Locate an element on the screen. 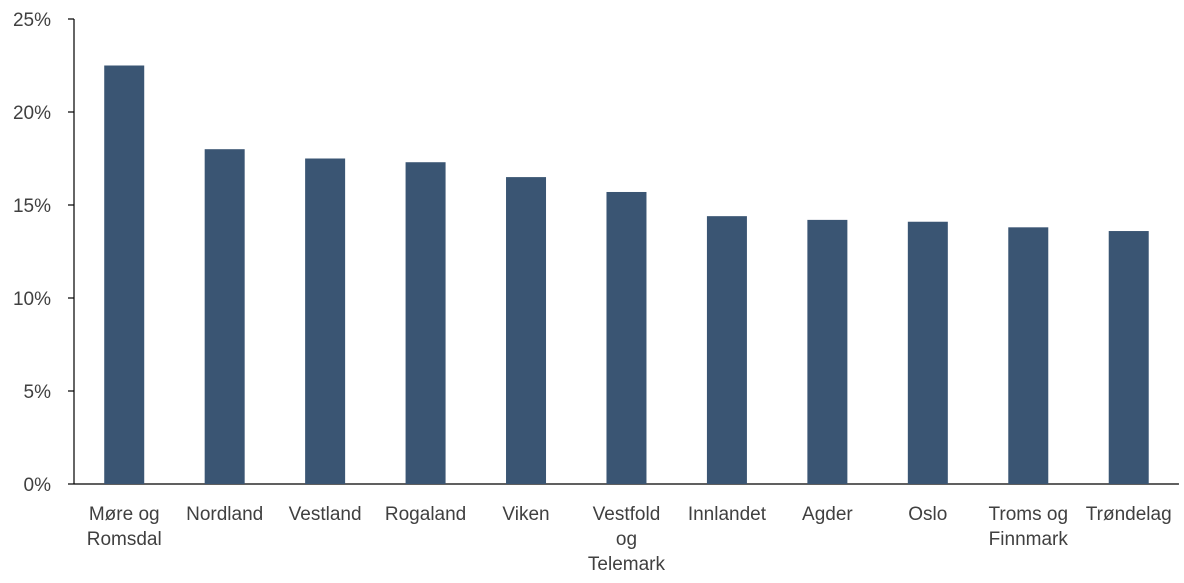 This screenshot has width=1184, height=583. x-tick-label: Vestfold og Telemark is located at coordinates (627, 539).